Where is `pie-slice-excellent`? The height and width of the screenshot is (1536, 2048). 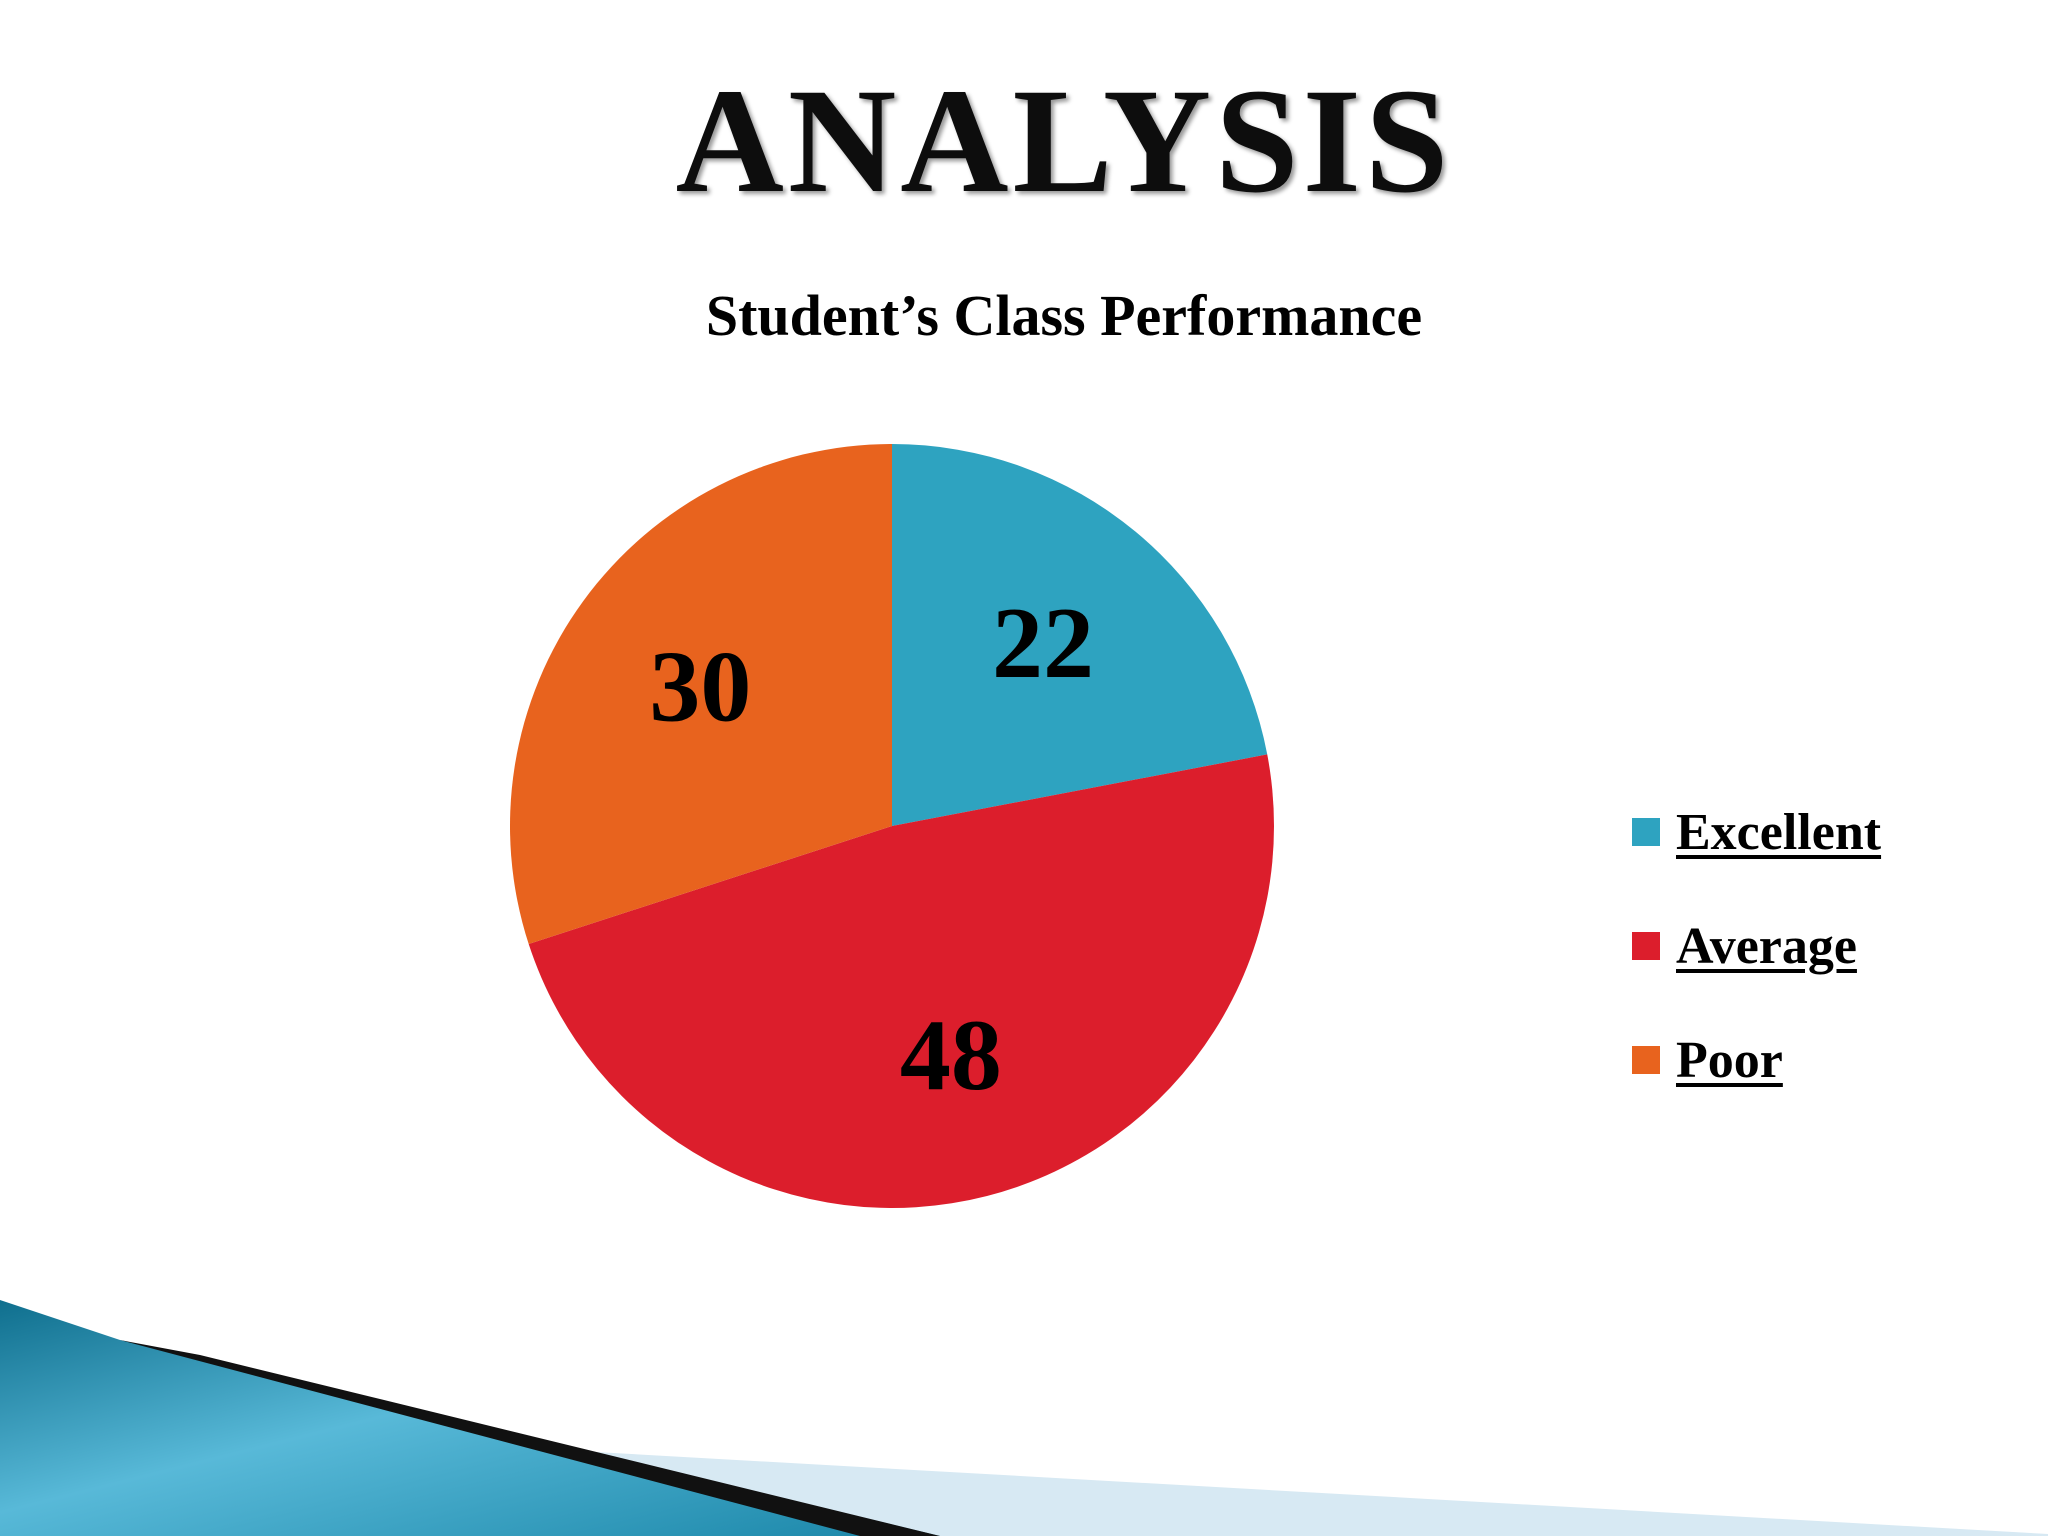
pie-slice-excellent is located at coordinates (1080, 635).